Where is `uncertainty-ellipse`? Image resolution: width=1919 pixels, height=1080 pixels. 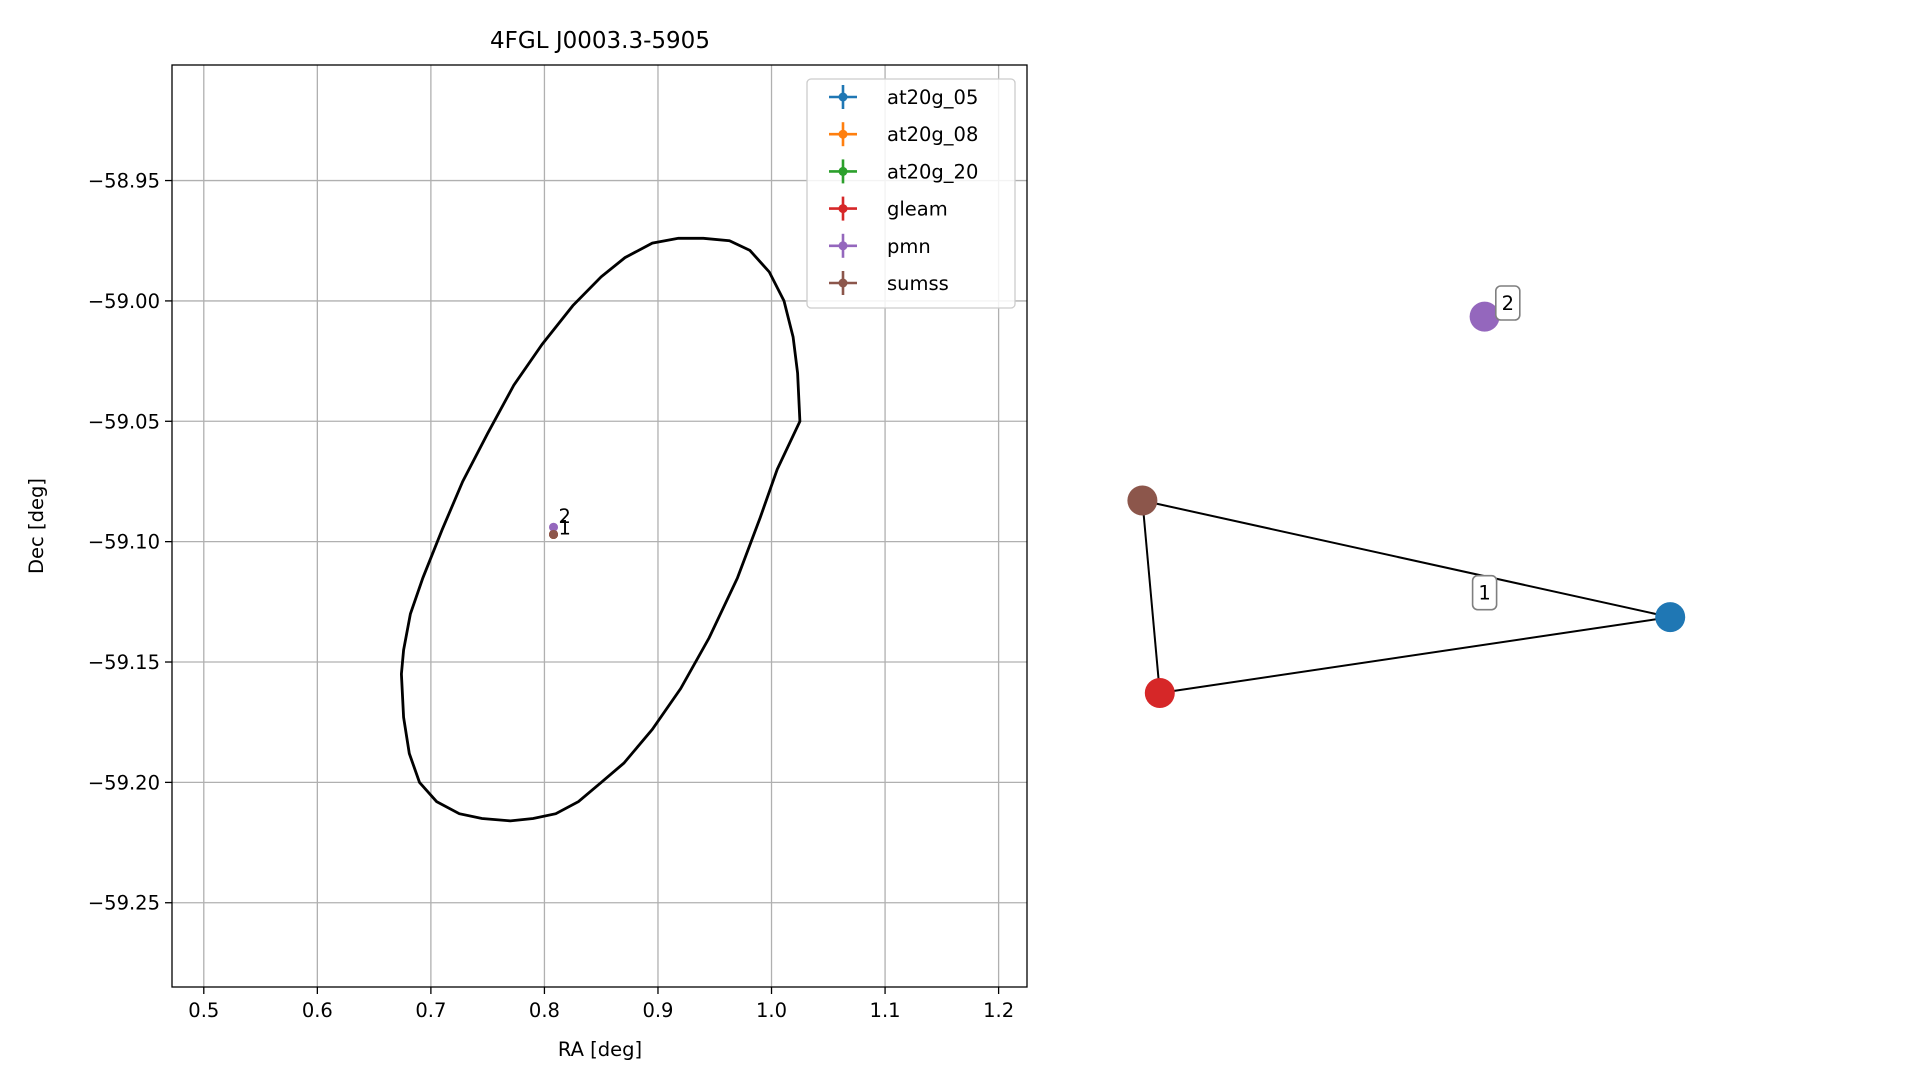 uncertainty-ellipse is located at coordinates (600, 529).